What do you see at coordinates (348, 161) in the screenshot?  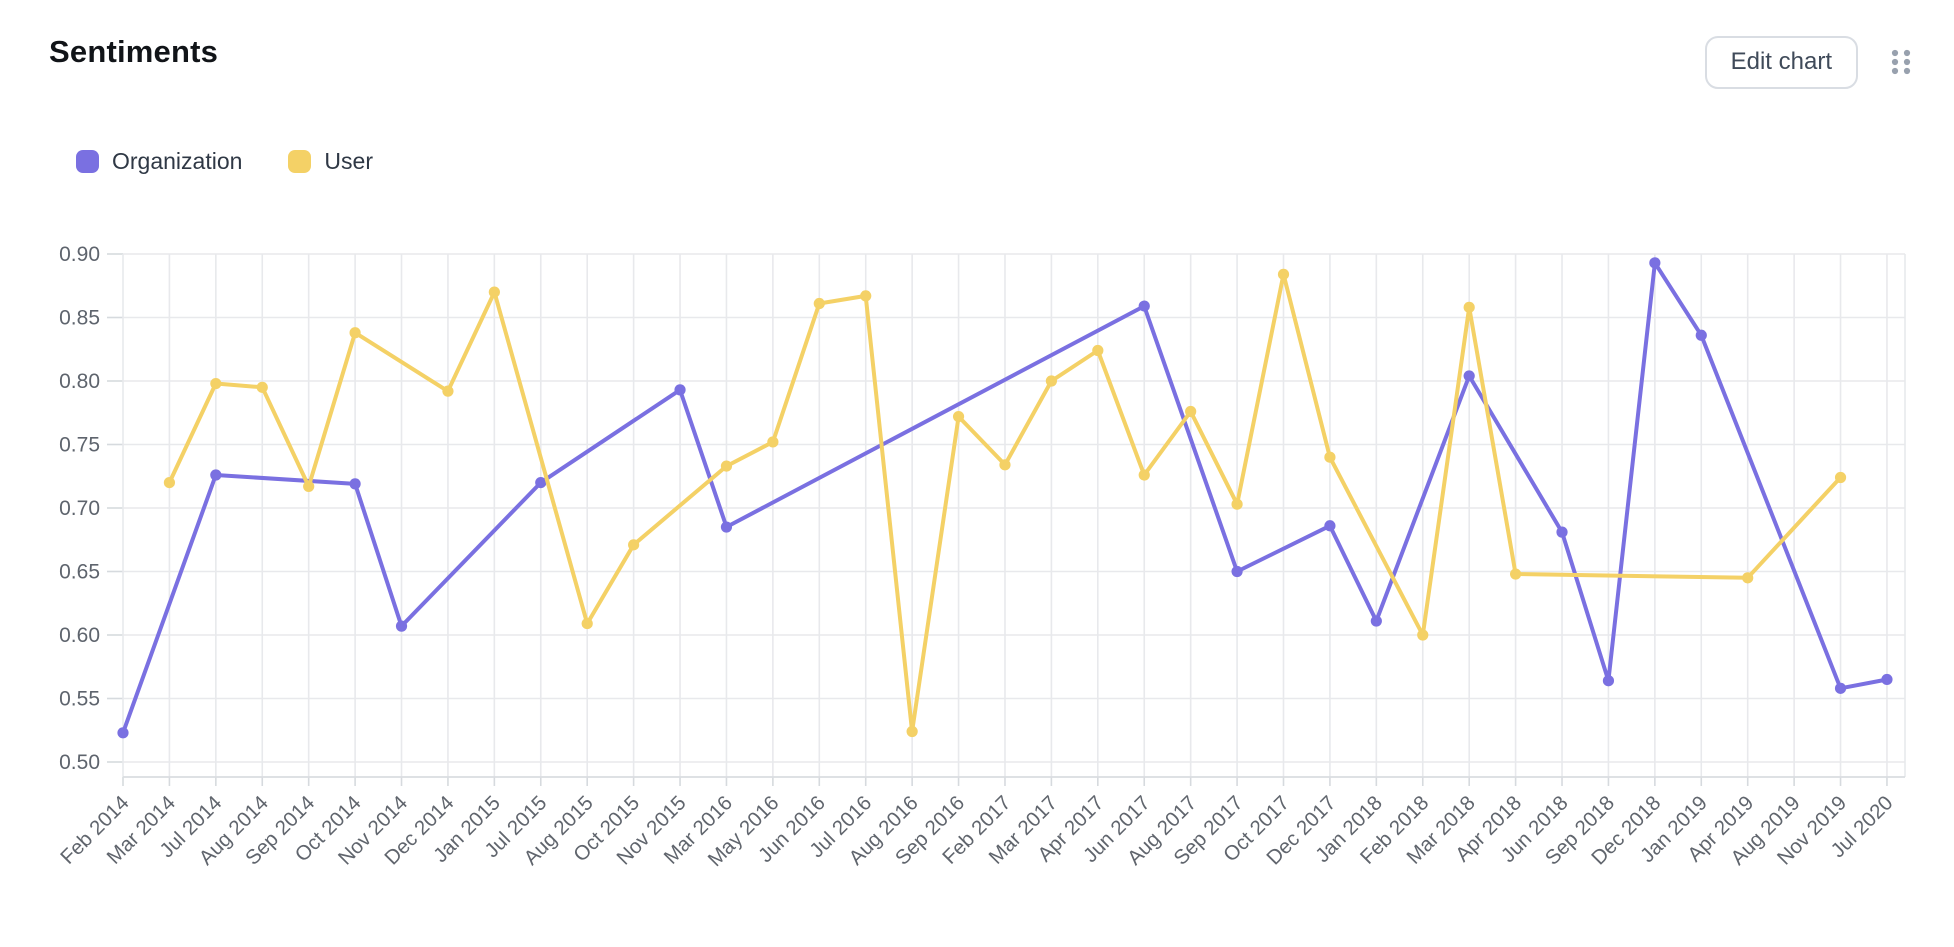 I see `user-legend-label: User` at bounding box center [348, 161].